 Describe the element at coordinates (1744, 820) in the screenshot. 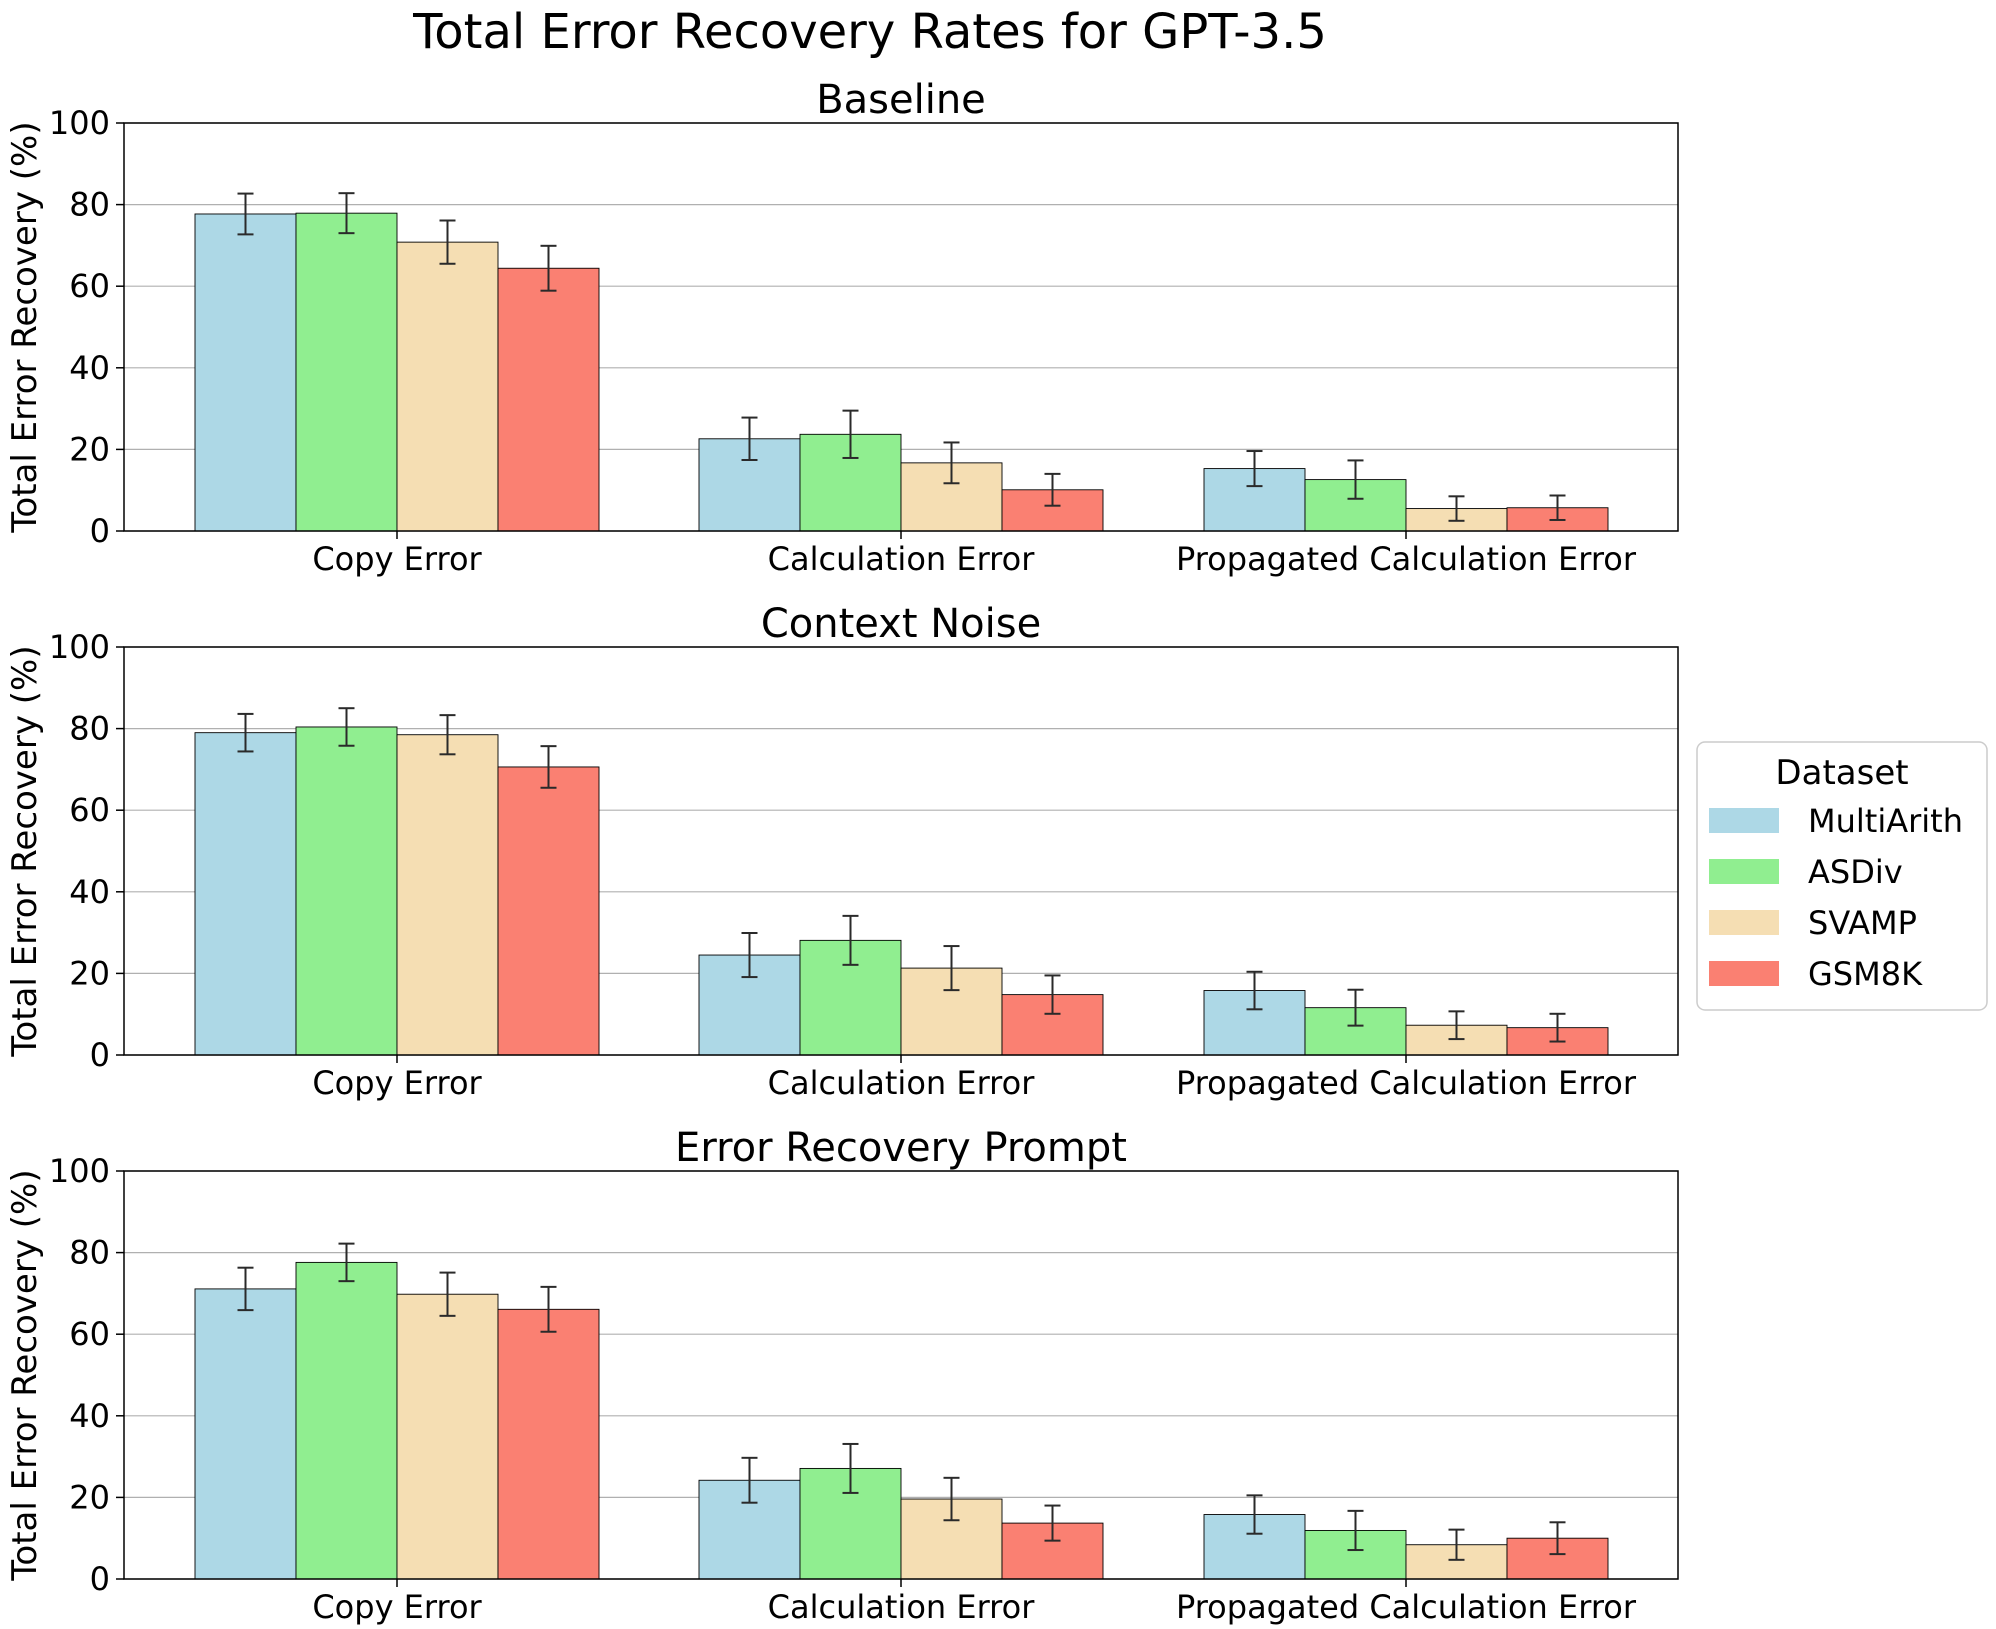

I see `legend-swatch-multiarith` at that location.